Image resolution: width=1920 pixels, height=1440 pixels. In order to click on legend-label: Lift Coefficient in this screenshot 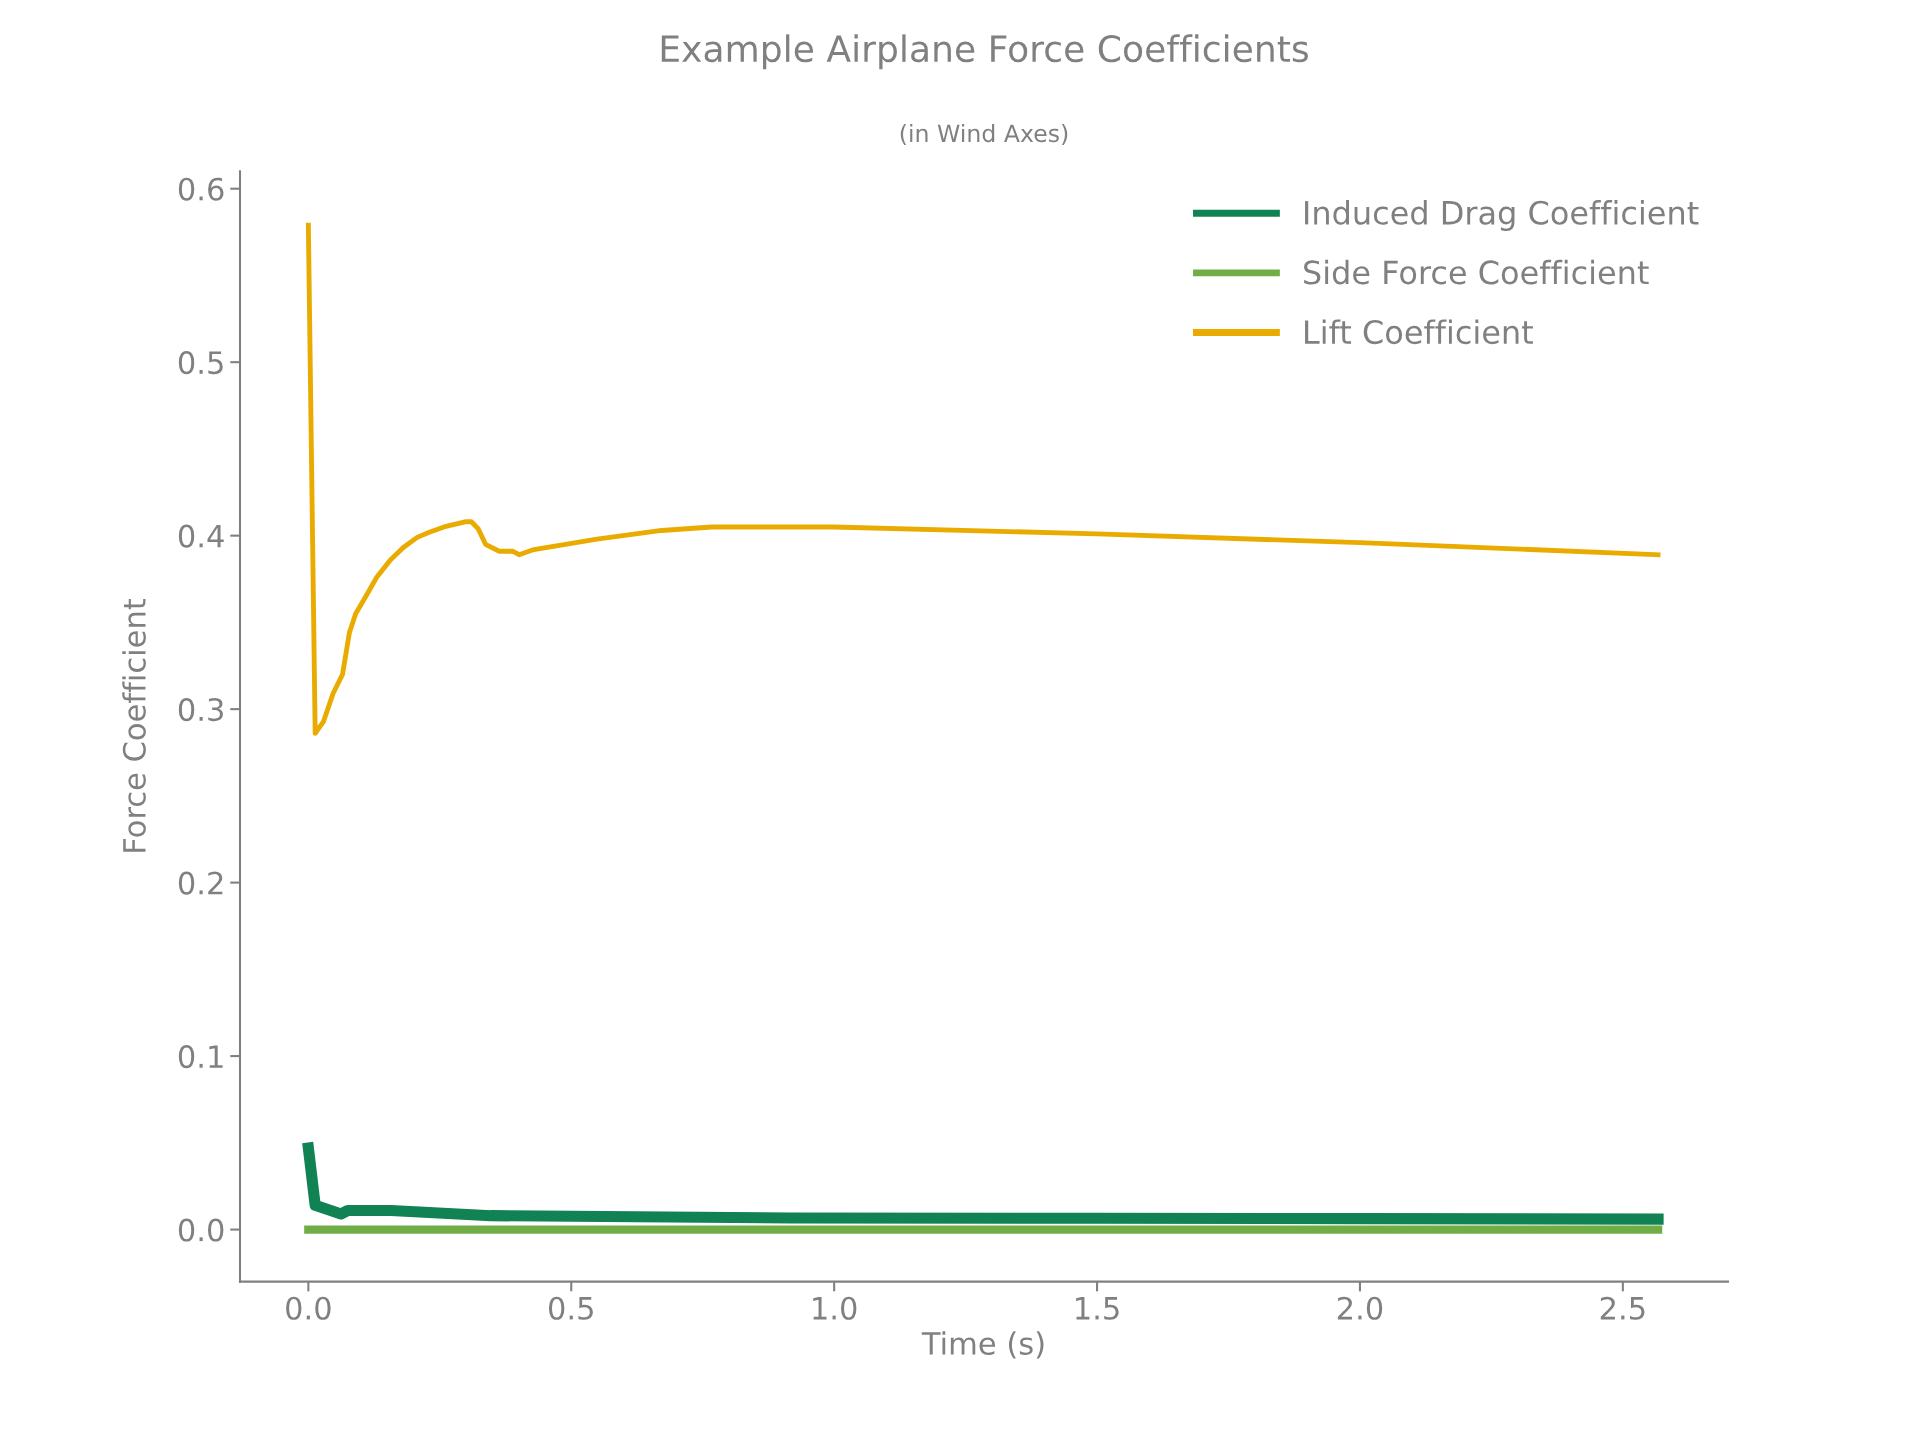, I will do `click(1419, 332)`.